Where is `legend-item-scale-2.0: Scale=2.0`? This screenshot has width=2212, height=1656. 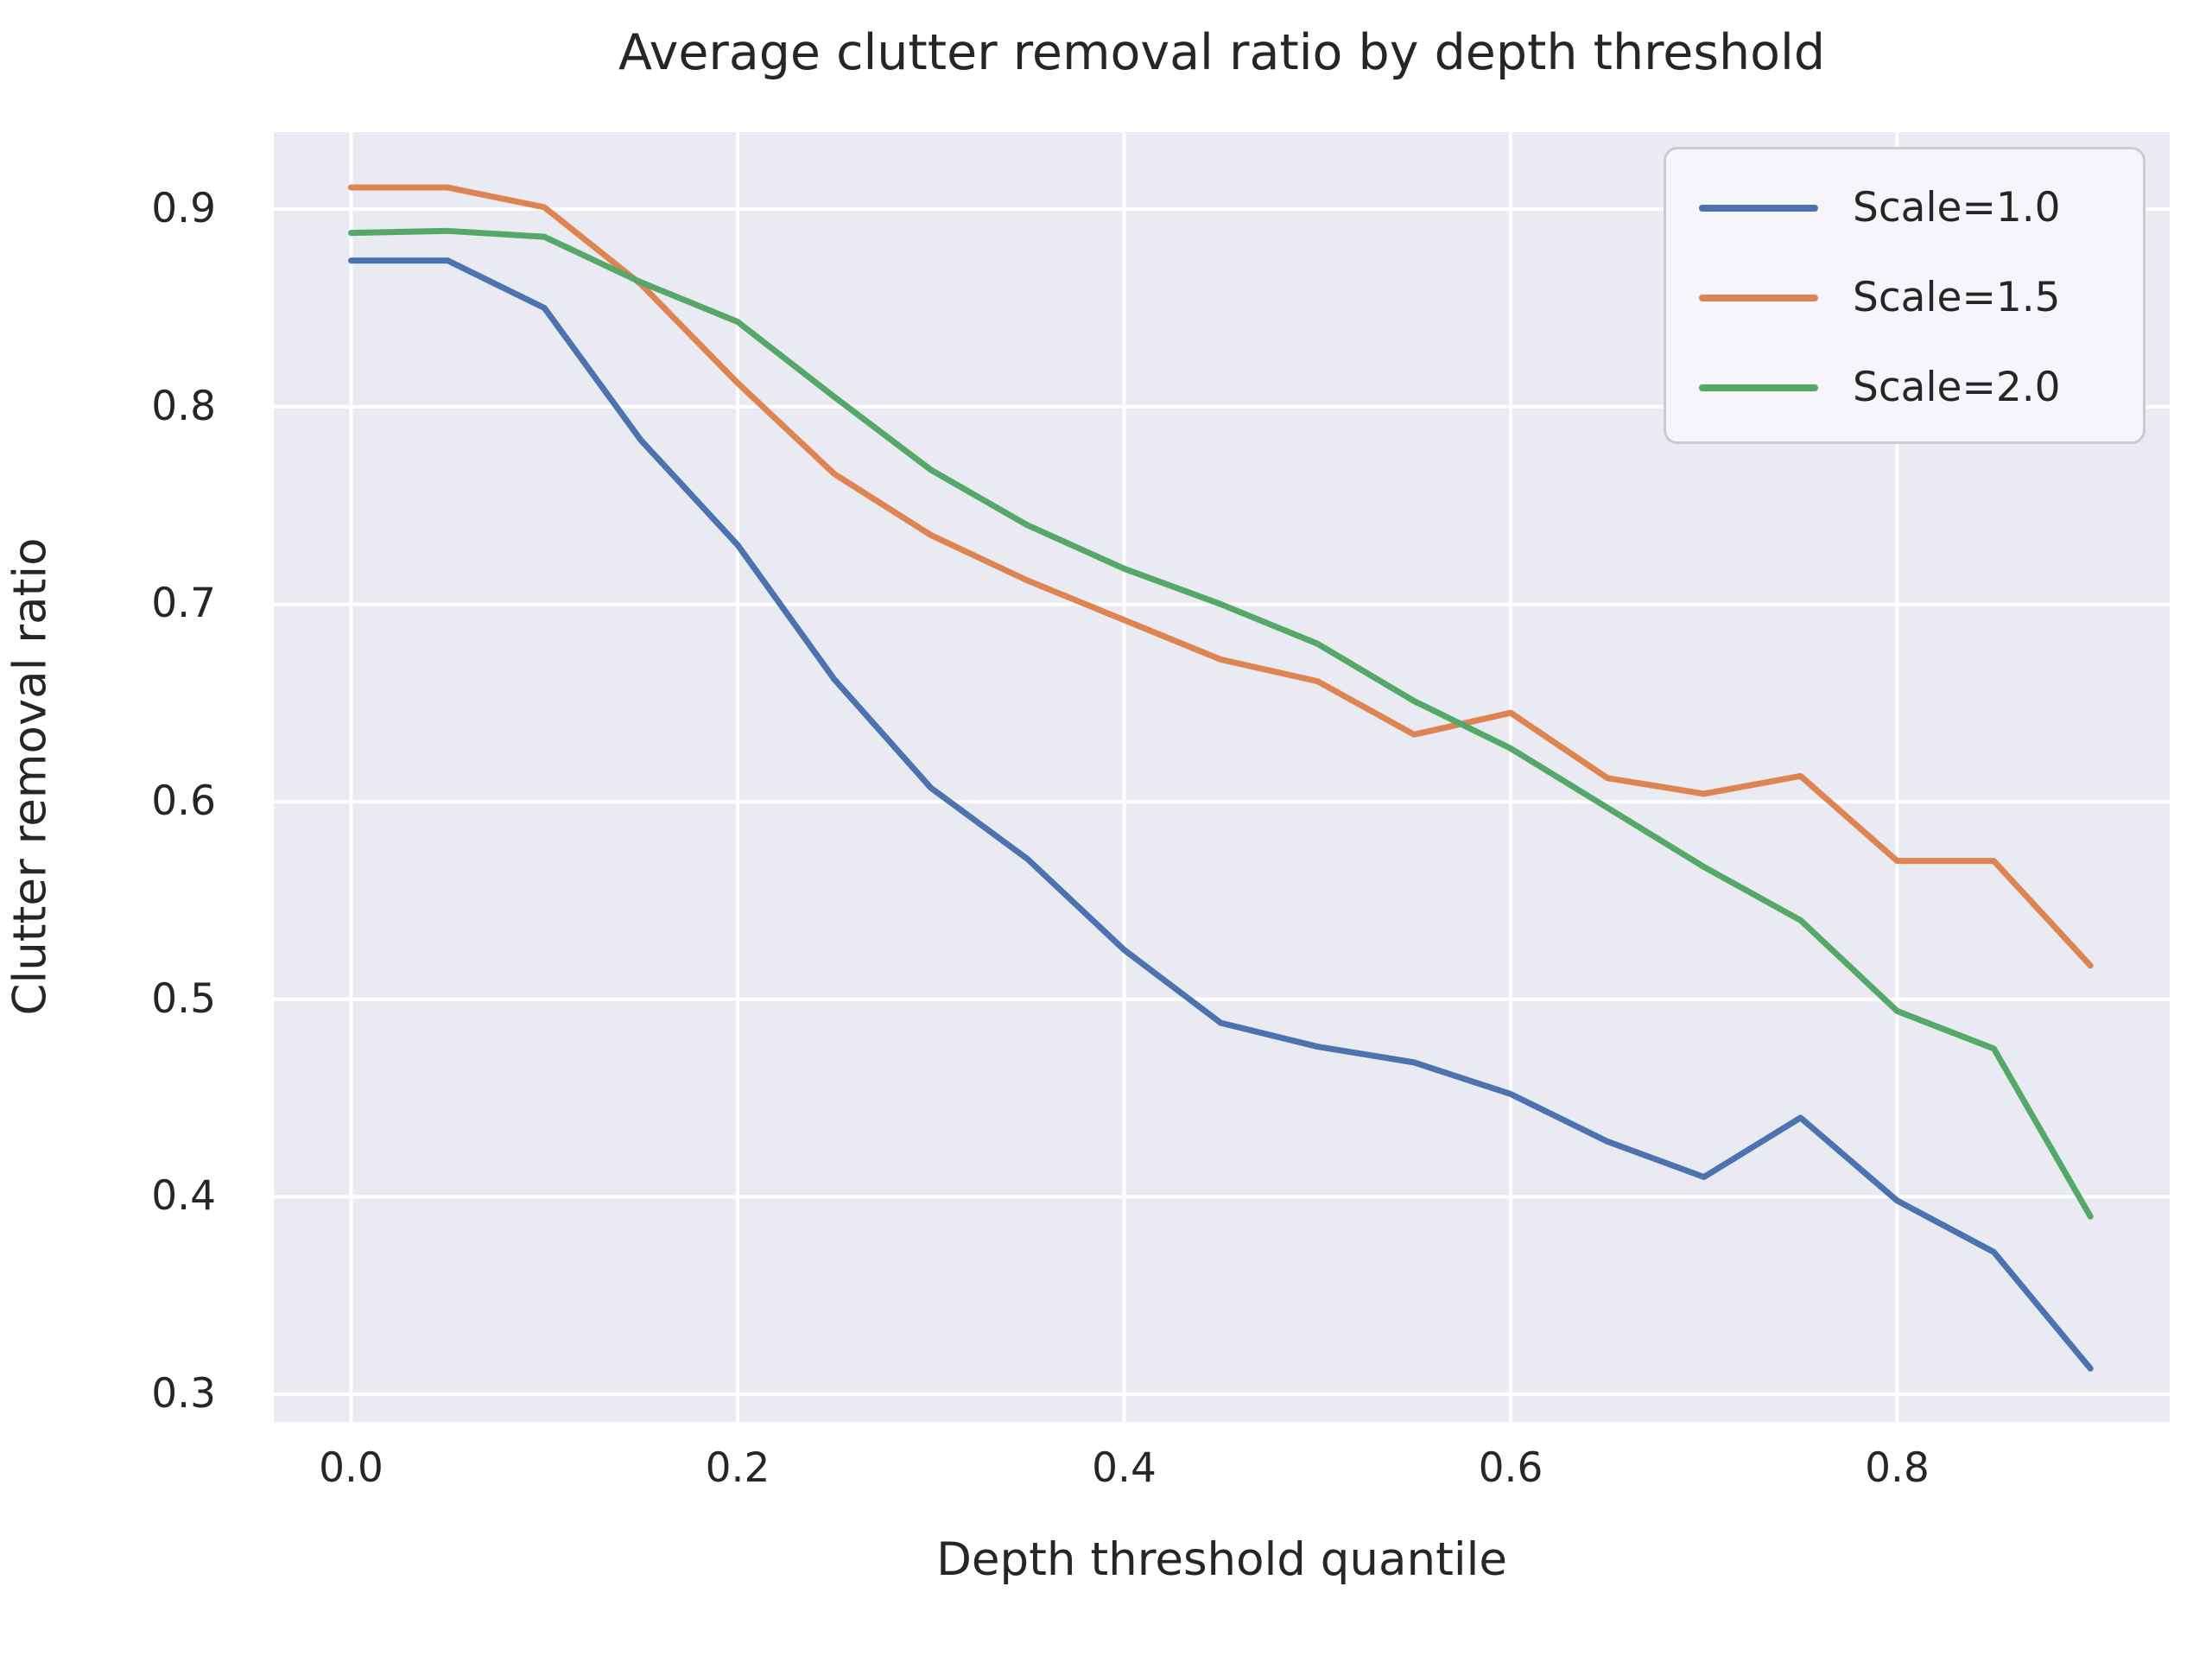
legend-item-scale-2.0: Scale=2.0 is located at coordinates (1904, 388).